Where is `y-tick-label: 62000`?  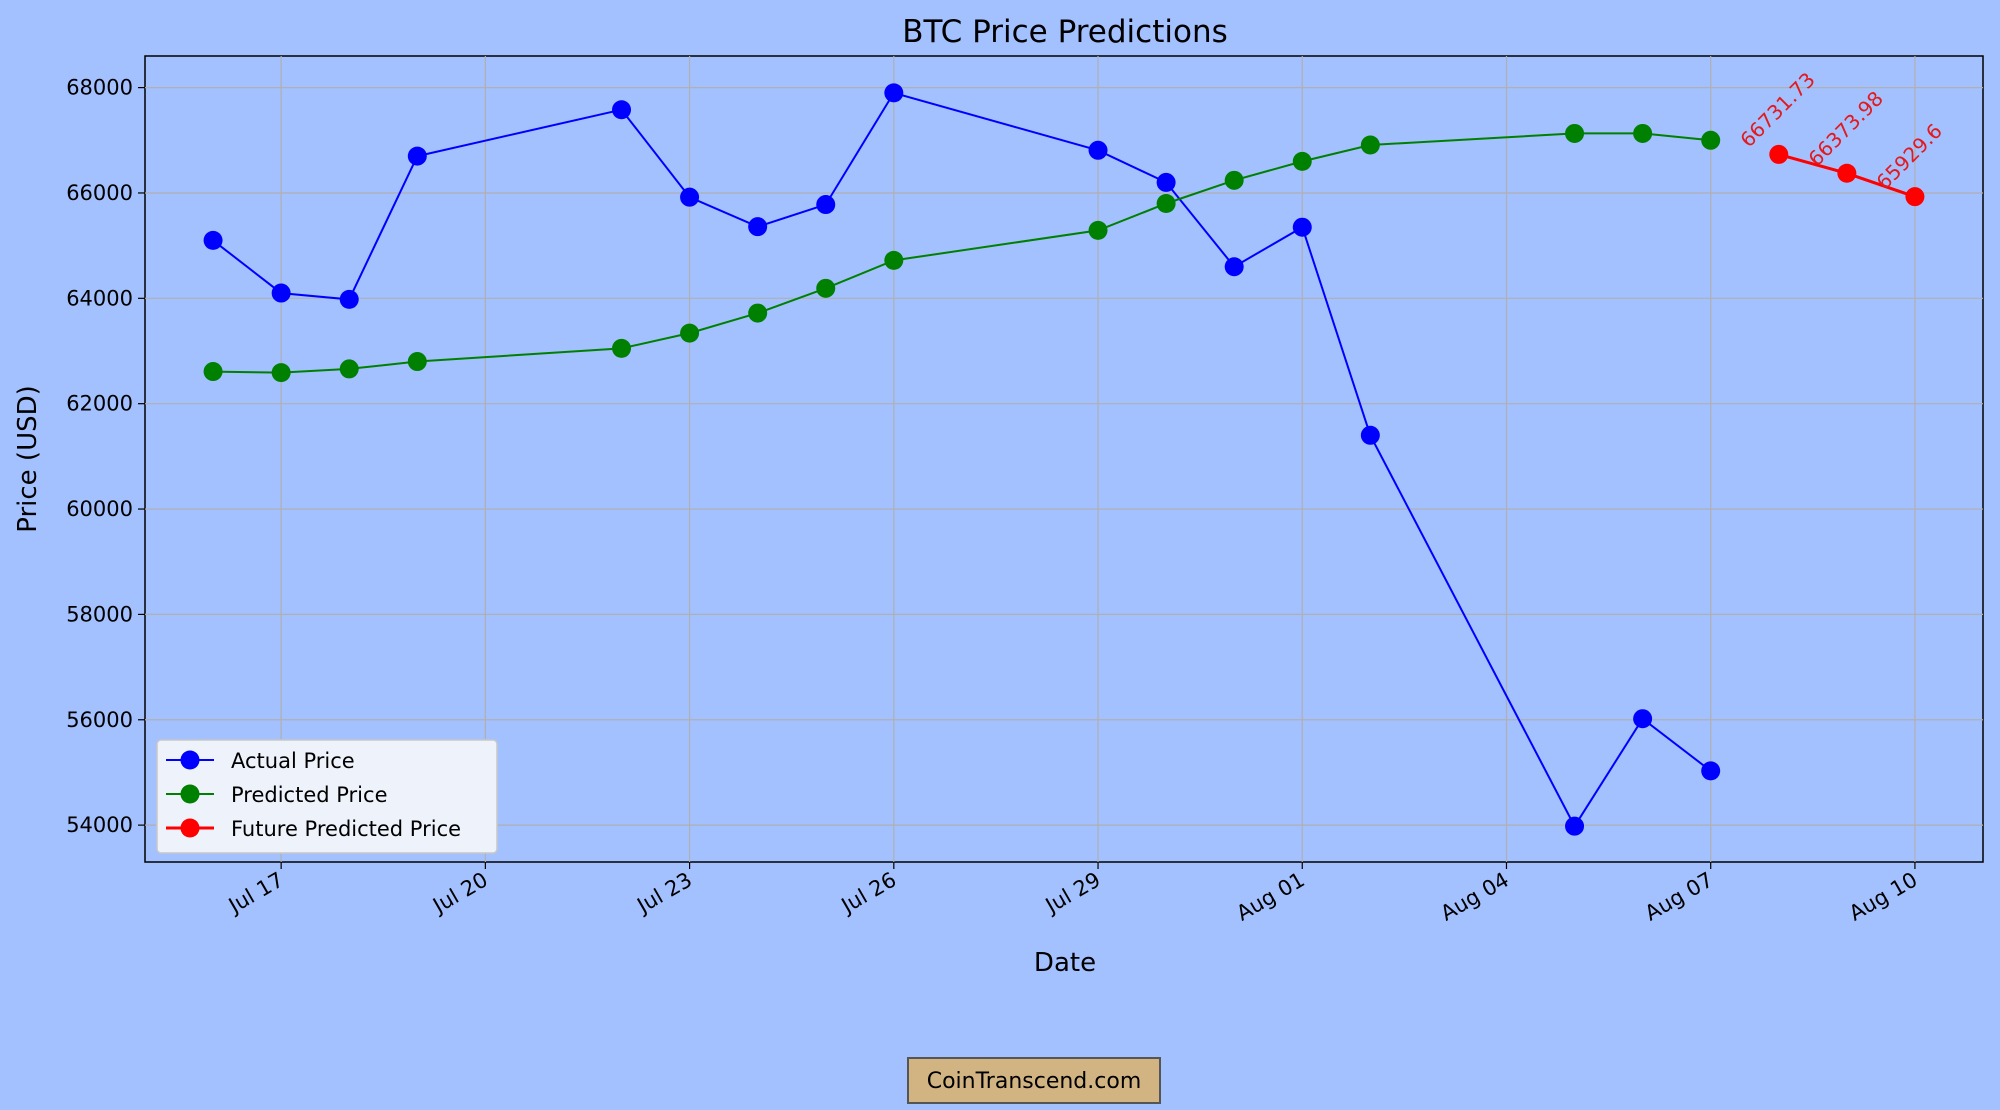
y-tick-label: 62000 is located at coordinates (99, 404).